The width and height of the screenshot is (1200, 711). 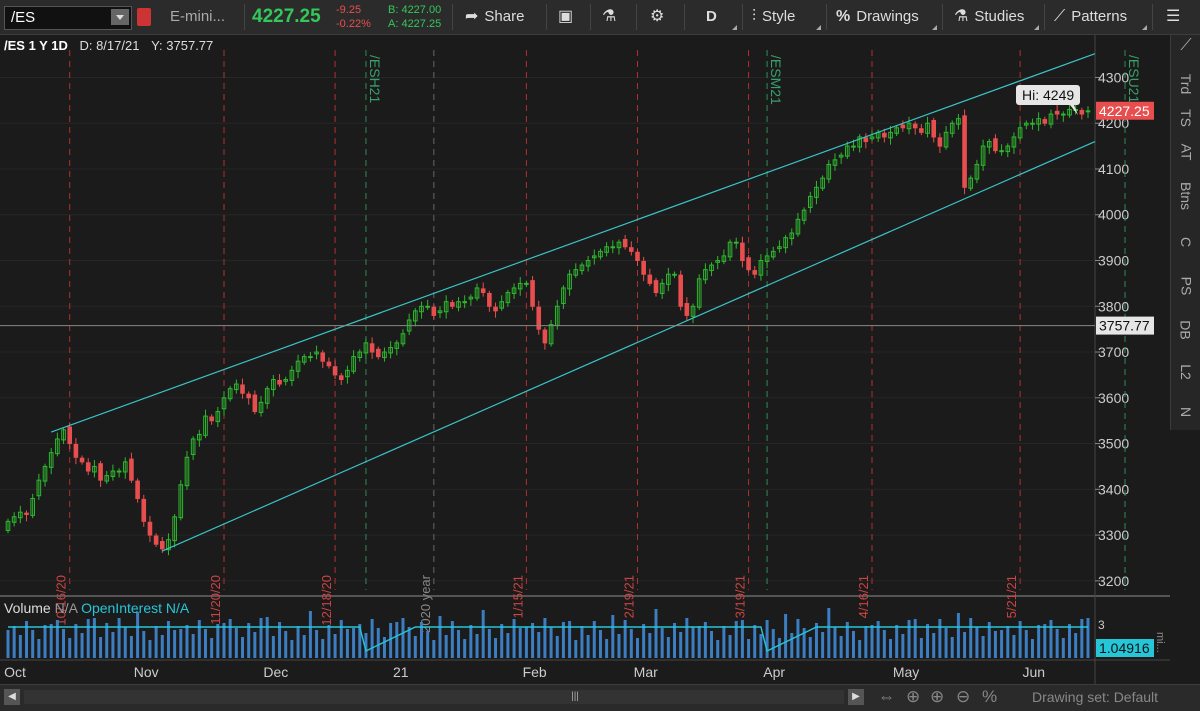 I want to click on tab-btns: Btns, so click(x=1185, y=196).